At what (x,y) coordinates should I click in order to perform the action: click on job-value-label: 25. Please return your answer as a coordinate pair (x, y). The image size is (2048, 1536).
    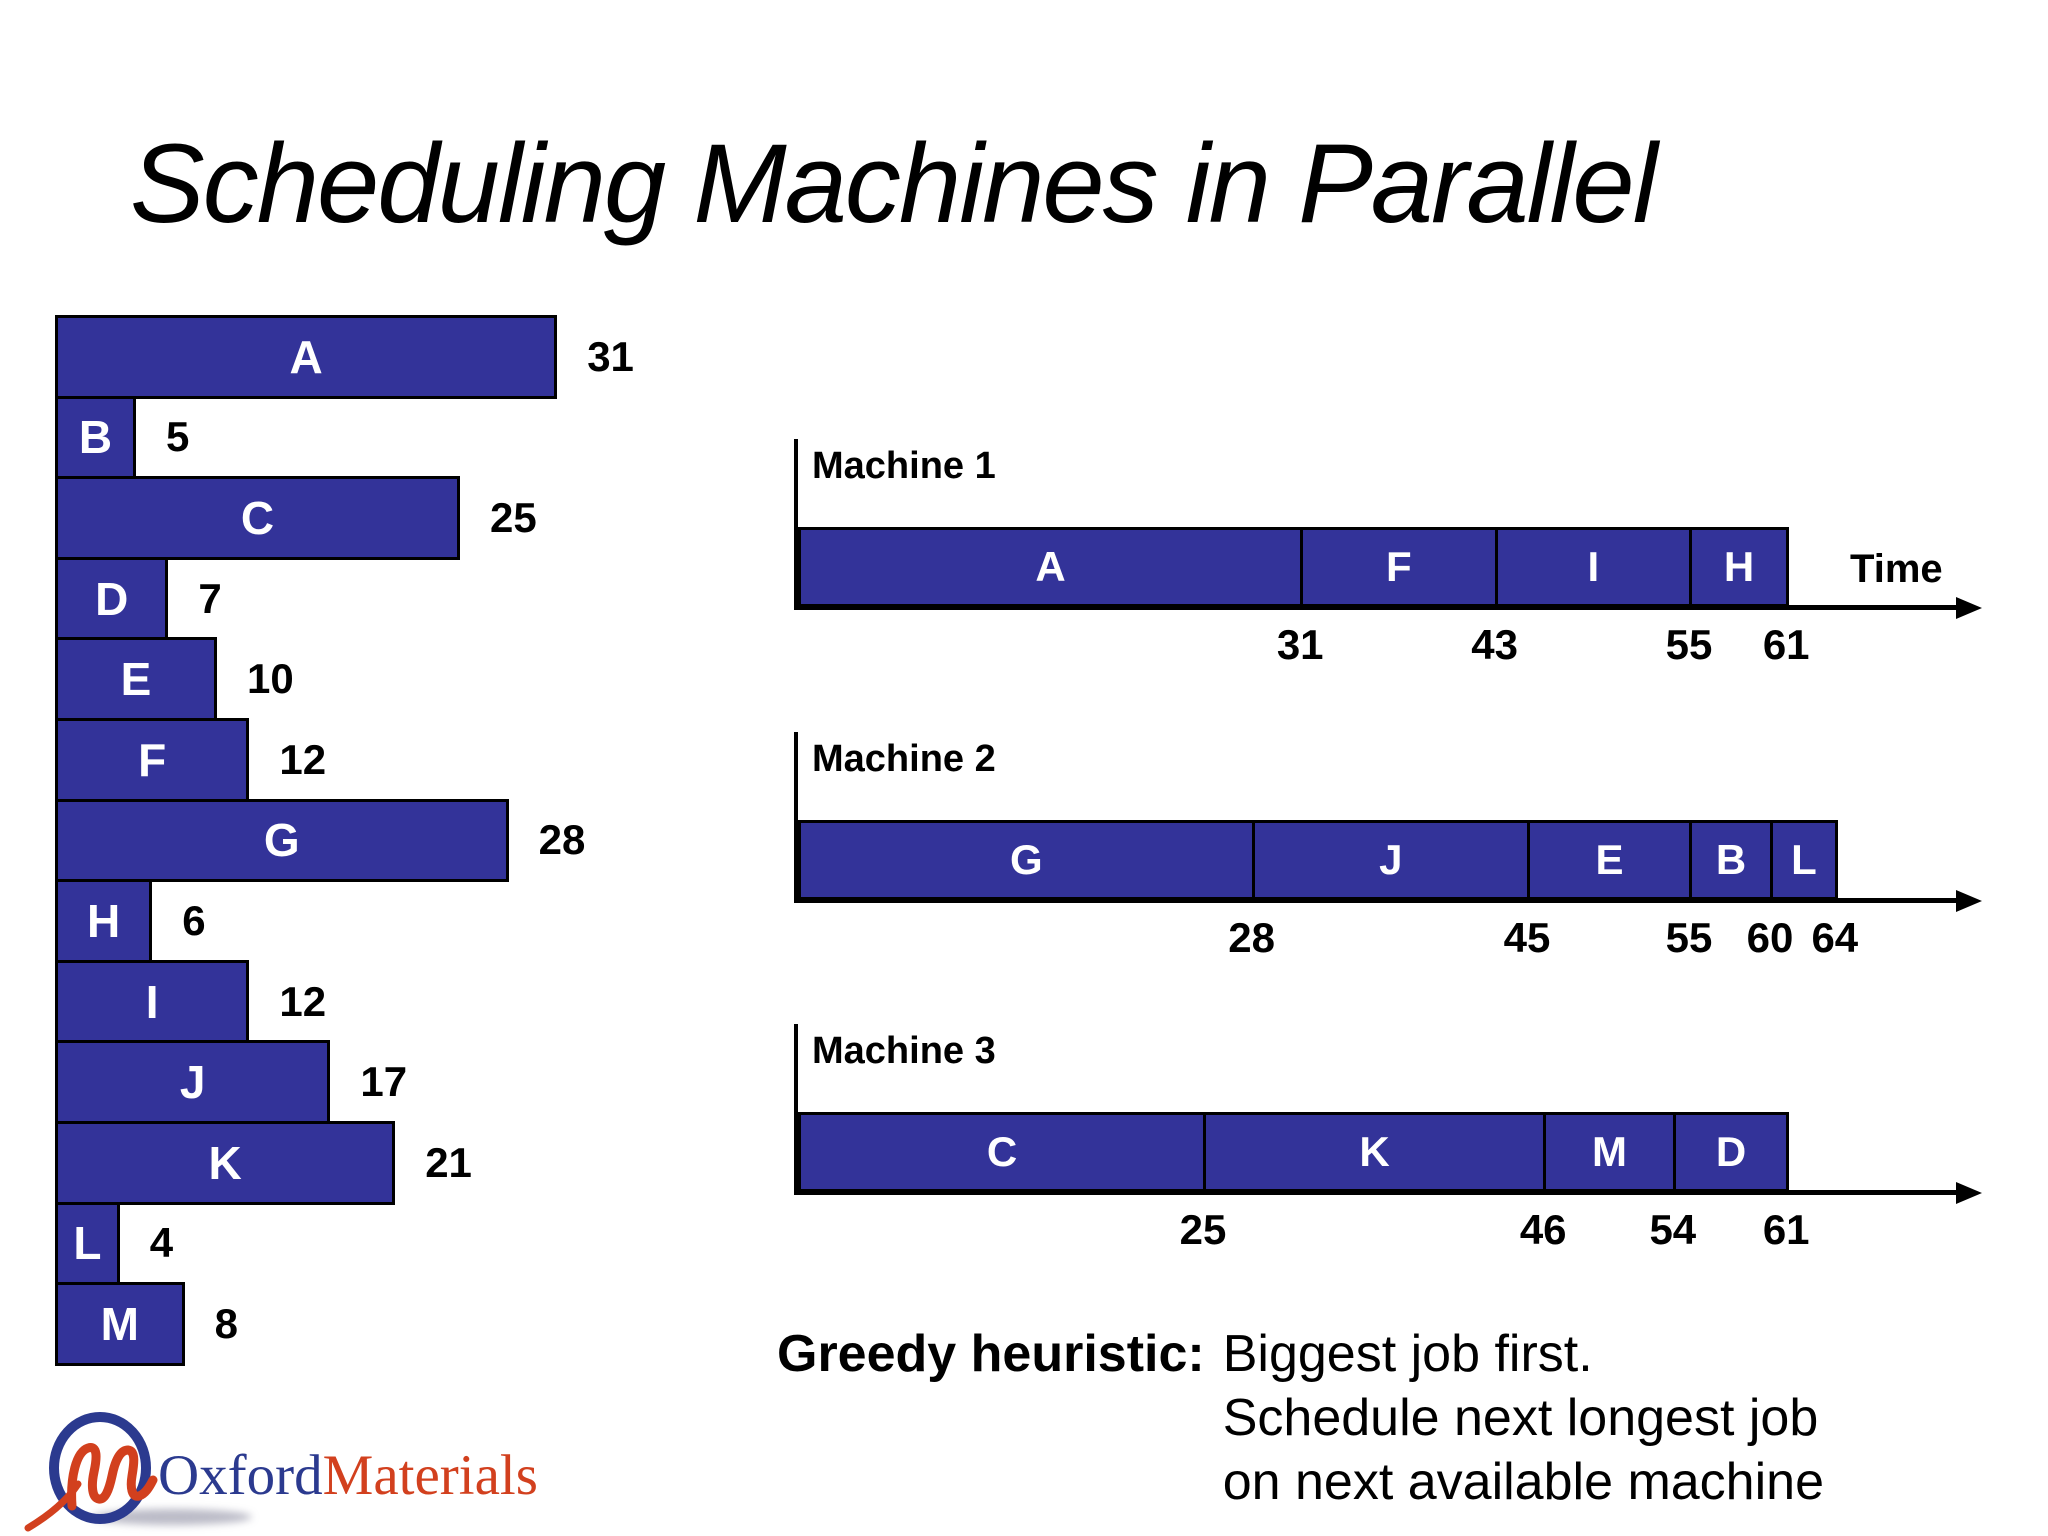
    Looking at the image, I should click on (513, 517).